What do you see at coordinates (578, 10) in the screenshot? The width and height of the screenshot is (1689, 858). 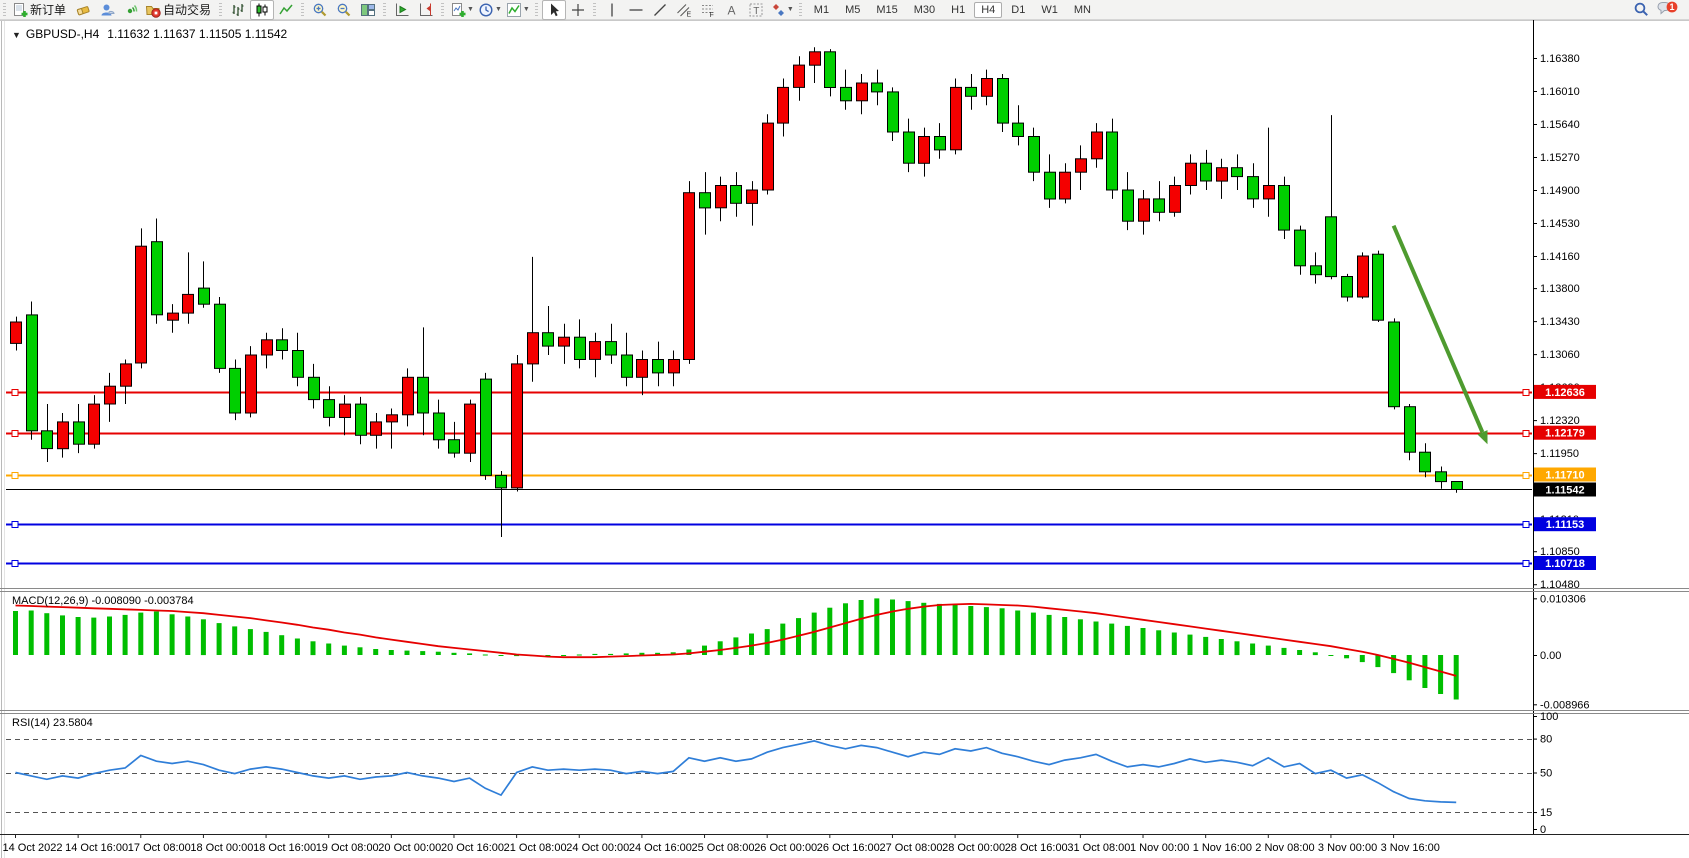 I see `crosshair-tool-button` at bounding box center [578, 10].